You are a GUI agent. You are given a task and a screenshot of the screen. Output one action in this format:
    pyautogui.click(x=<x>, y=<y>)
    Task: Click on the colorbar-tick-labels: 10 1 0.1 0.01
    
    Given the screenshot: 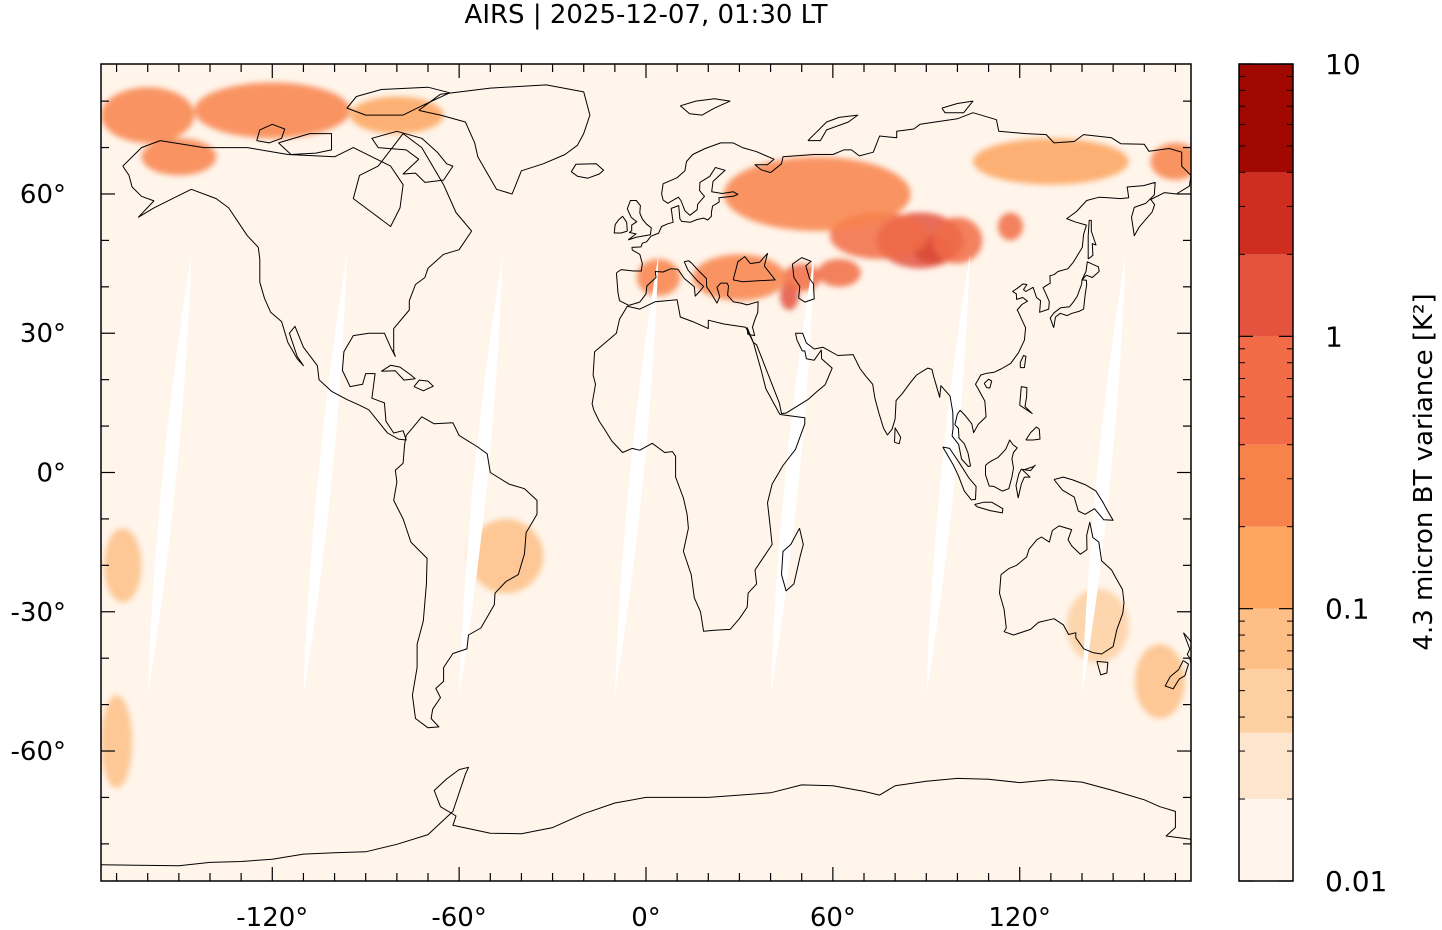 What is the action you would take?
    pyautogui.click(x=1356, y=473)
    